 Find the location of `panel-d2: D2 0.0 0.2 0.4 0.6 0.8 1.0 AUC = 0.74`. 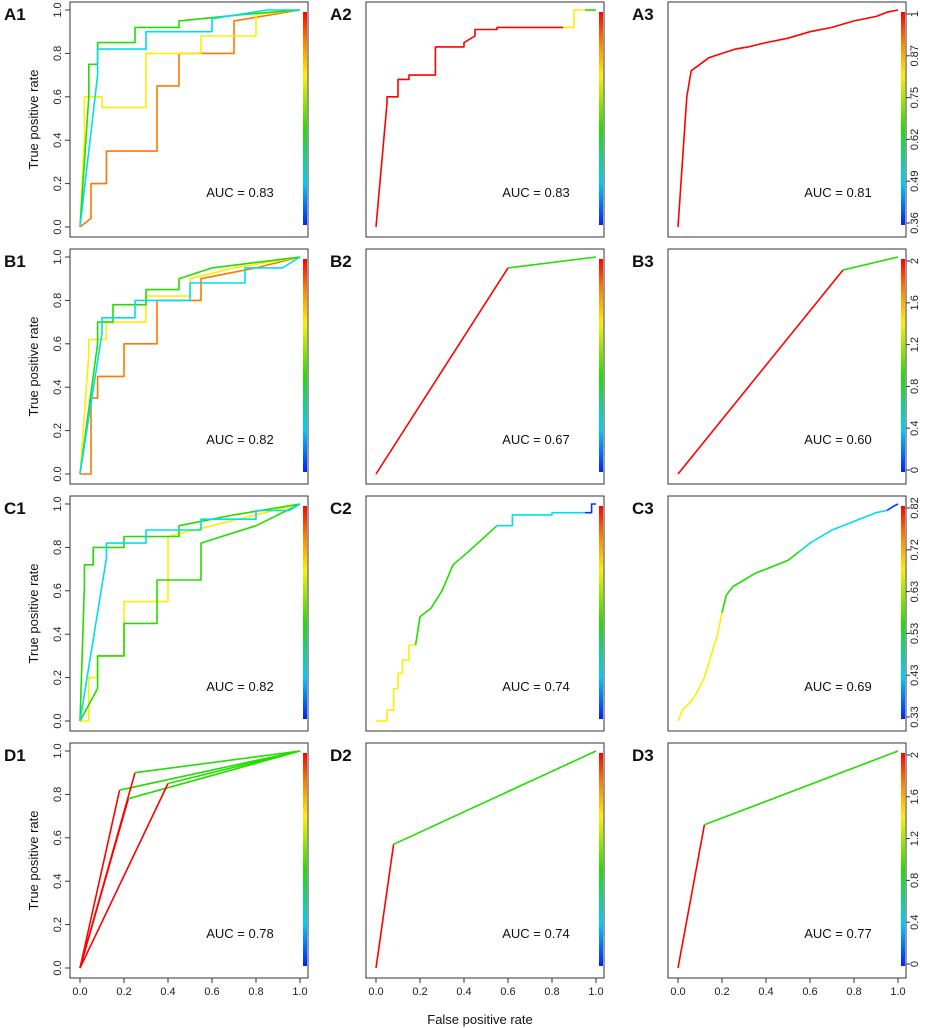

panel-d2: D2 0.0 0.2 0.4 0.6 0.8 1.0 AUC = 0.74 is located at coordinates (467, 870).